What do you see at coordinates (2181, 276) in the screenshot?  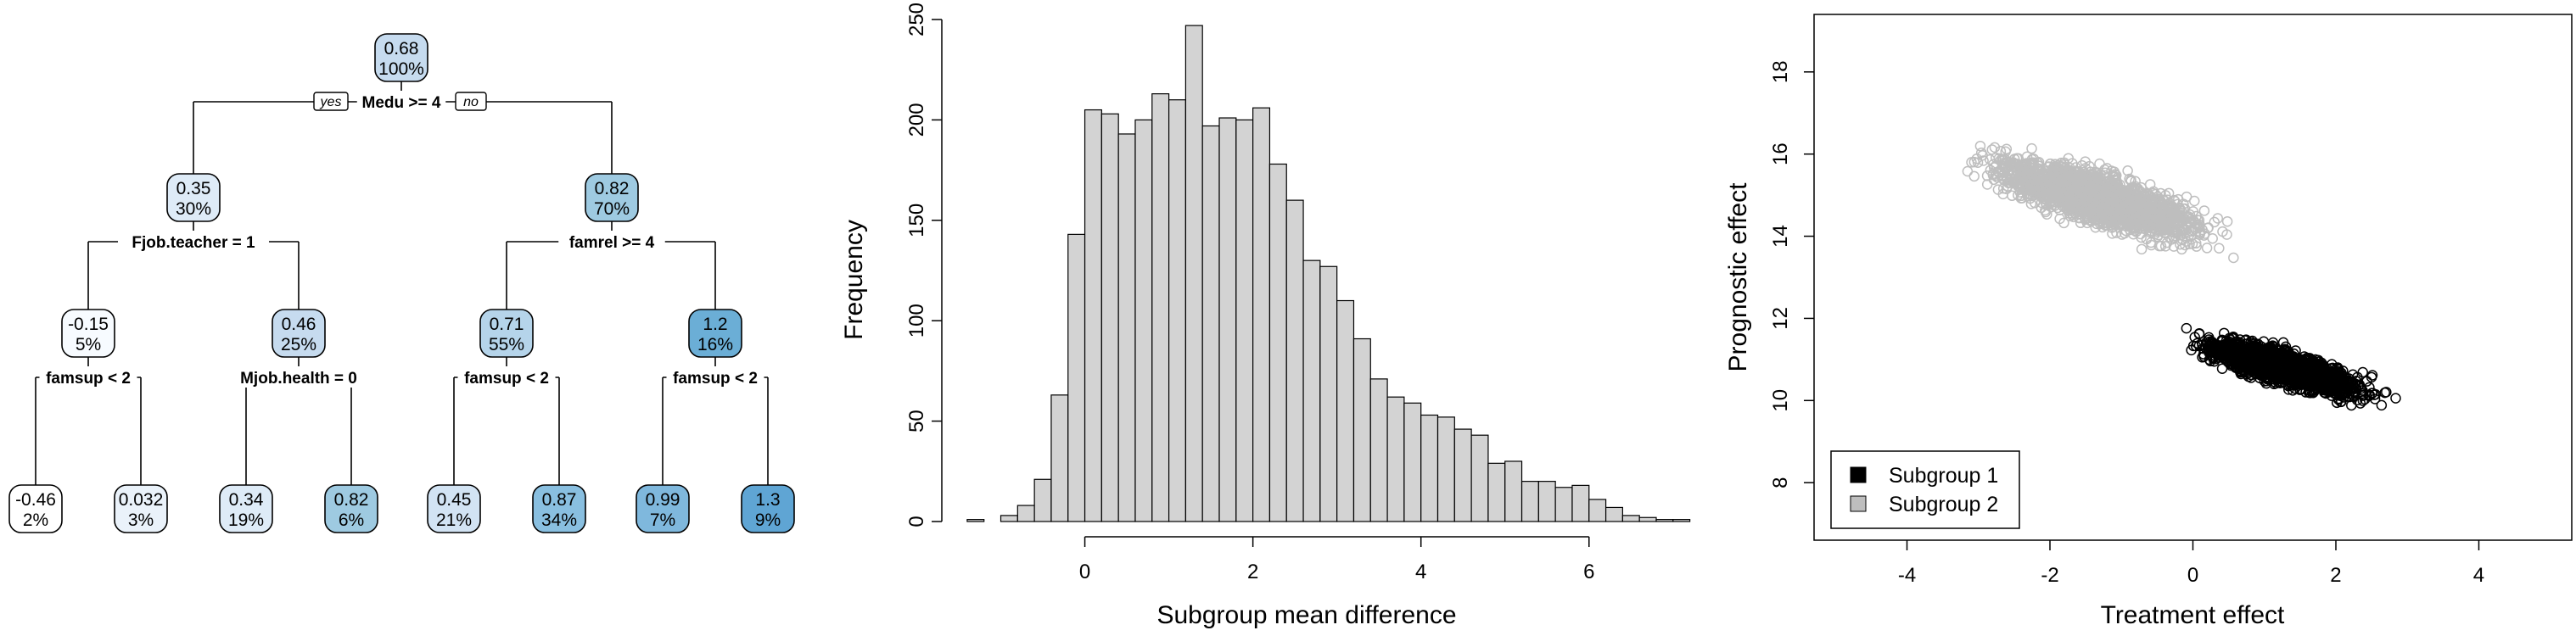 I see `scatter-points` at bounding box center [2181, 276].